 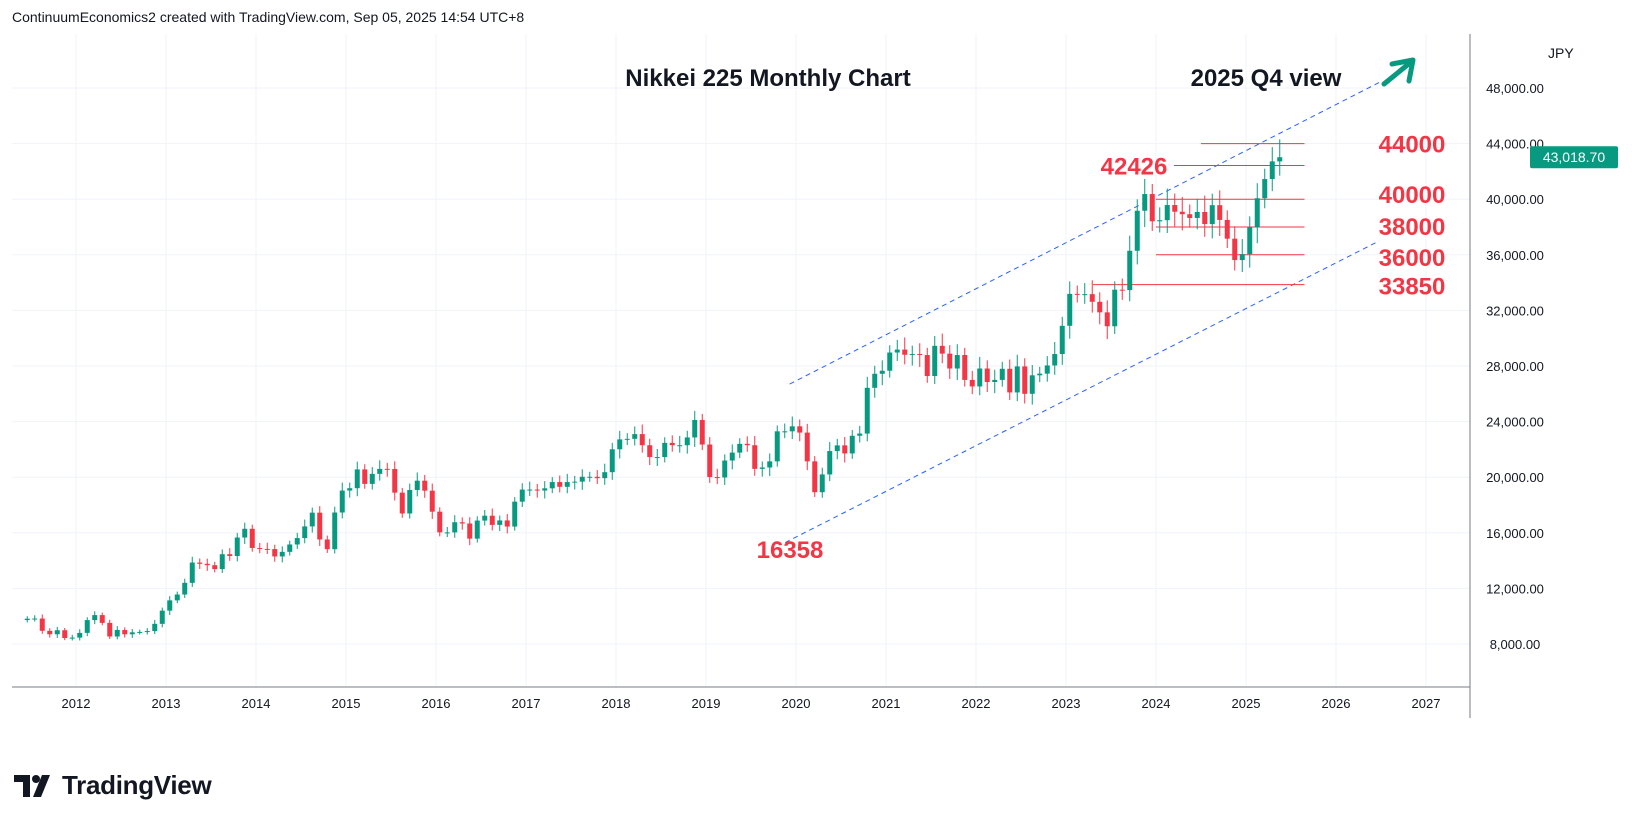 I want to click on y-tick-label: 36,000.00, so click(x=1515, y=255).